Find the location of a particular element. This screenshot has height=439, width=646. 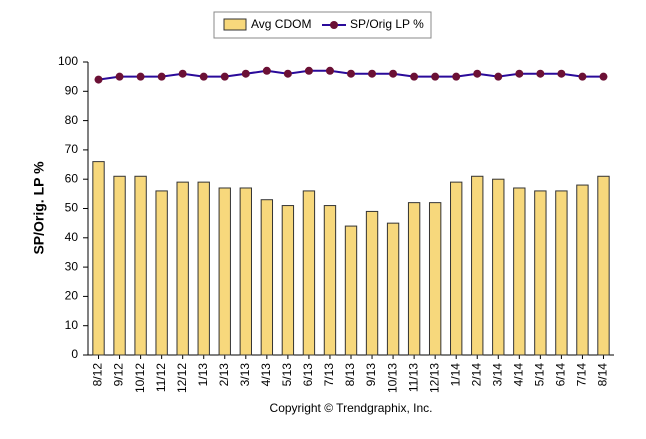

x-tick-label: 10/13 is located at coordinates (392, 378).